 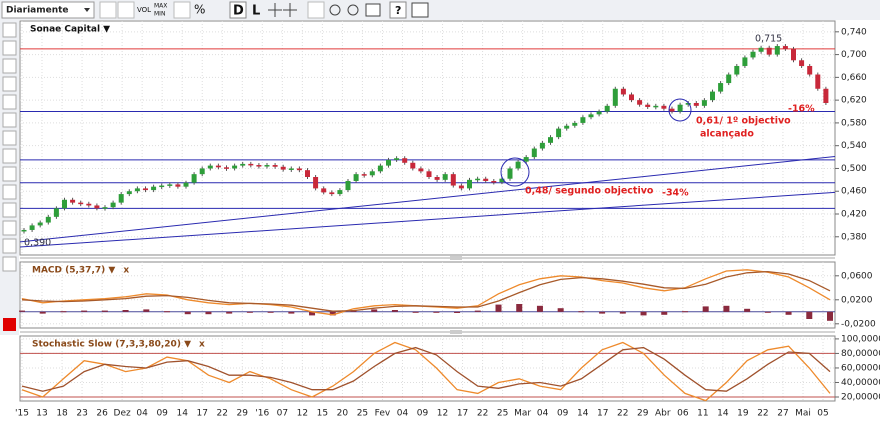 I want to click on x-tick-label: 06, so click(x=683, y=414).